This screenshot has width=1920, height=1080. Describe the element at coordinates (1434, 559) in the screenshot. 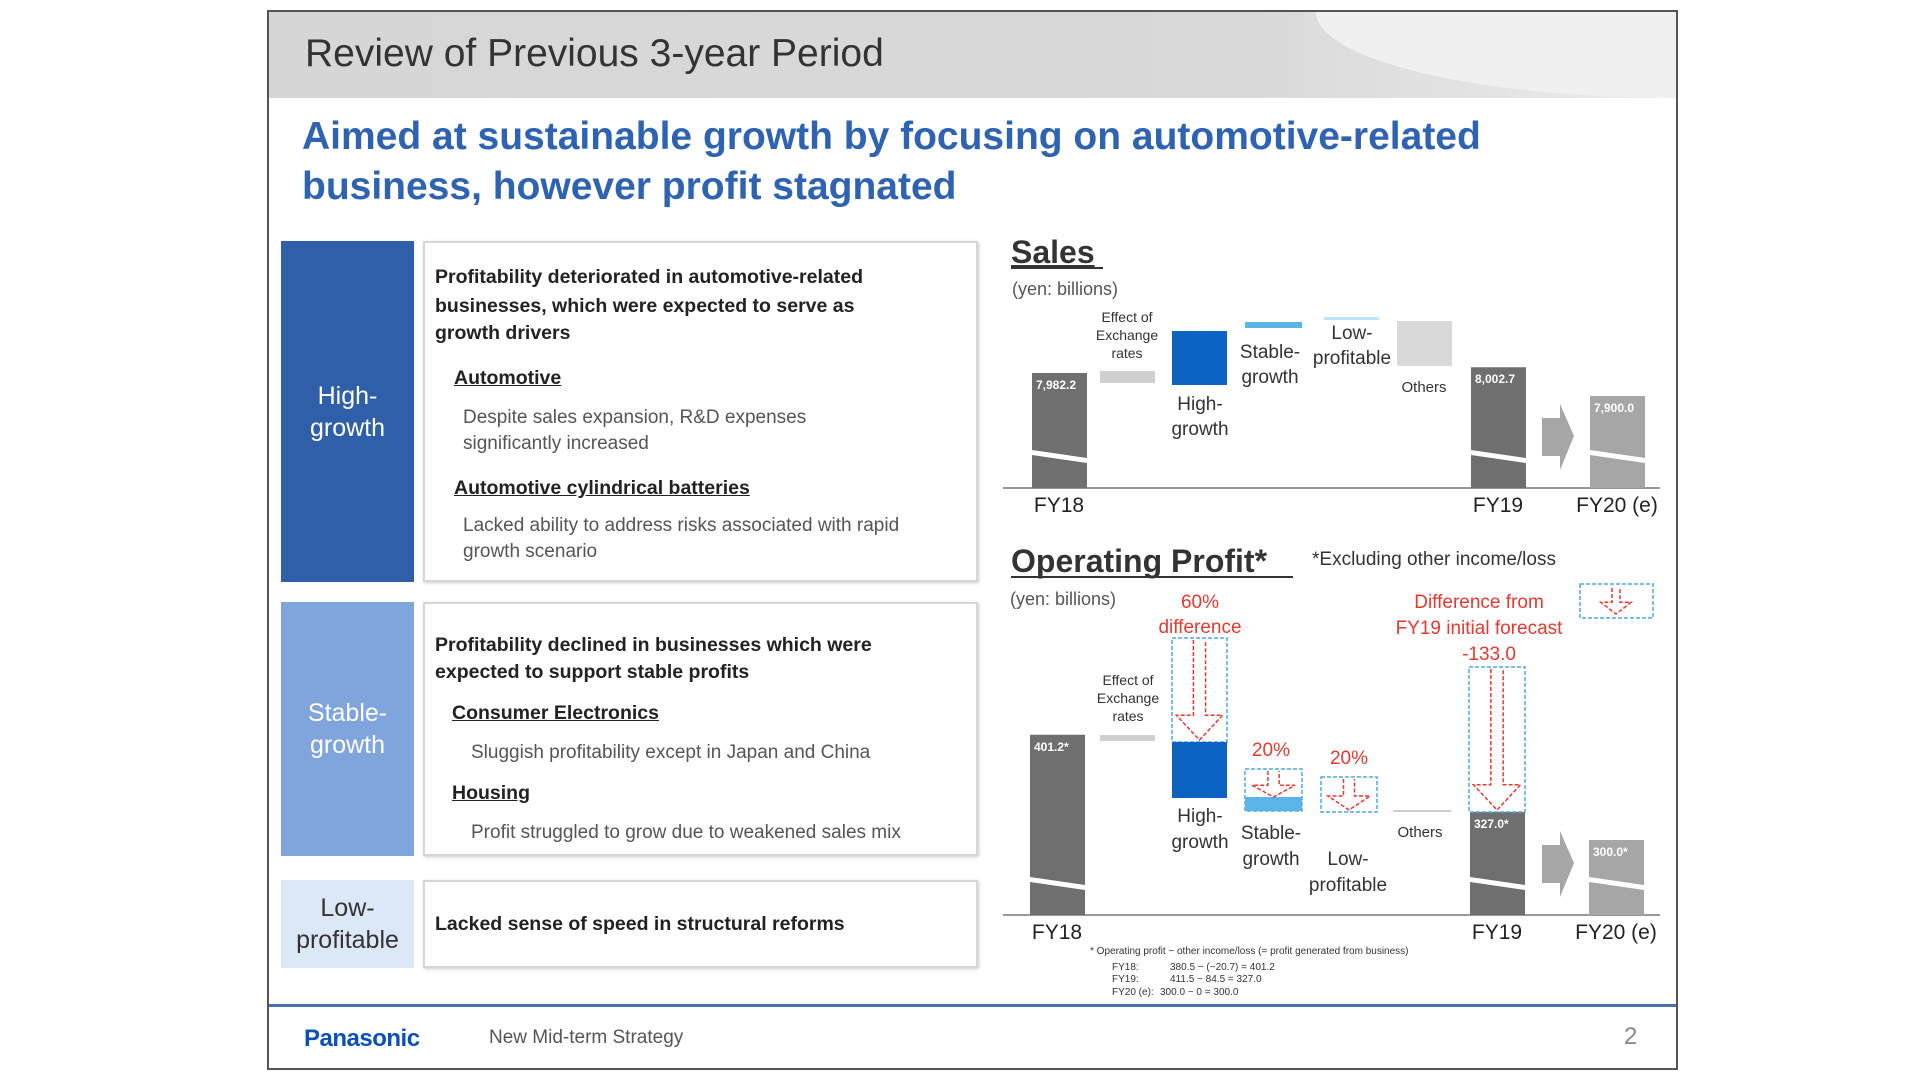

I see `op-note: *Excluding other income/loss` at that location.